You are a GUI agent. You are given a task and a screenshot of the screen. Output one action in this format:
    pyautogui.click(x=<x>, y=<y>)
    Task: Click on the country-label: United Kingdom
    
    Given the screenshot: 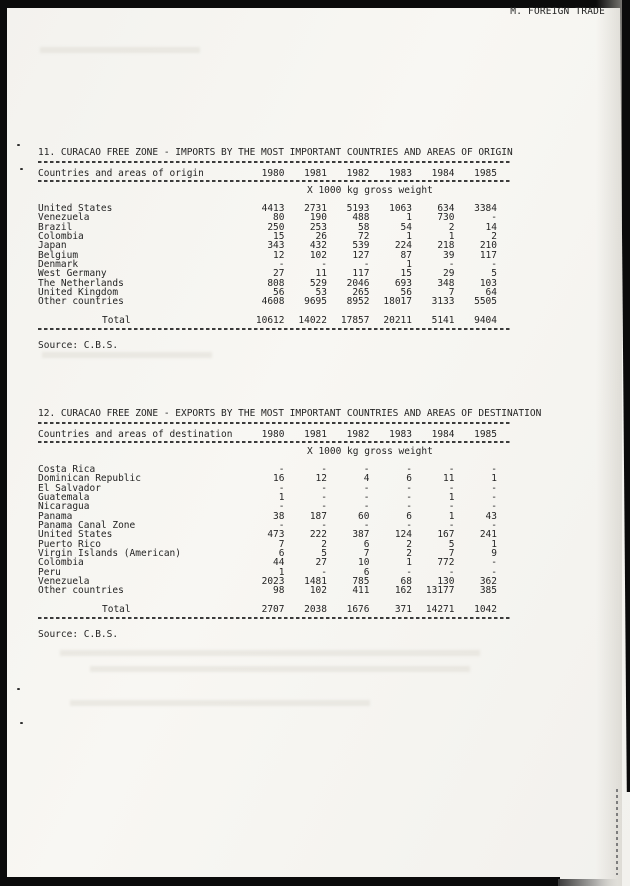 What is the action you would take?
    pyautogui.click(x=78, y=293)
    